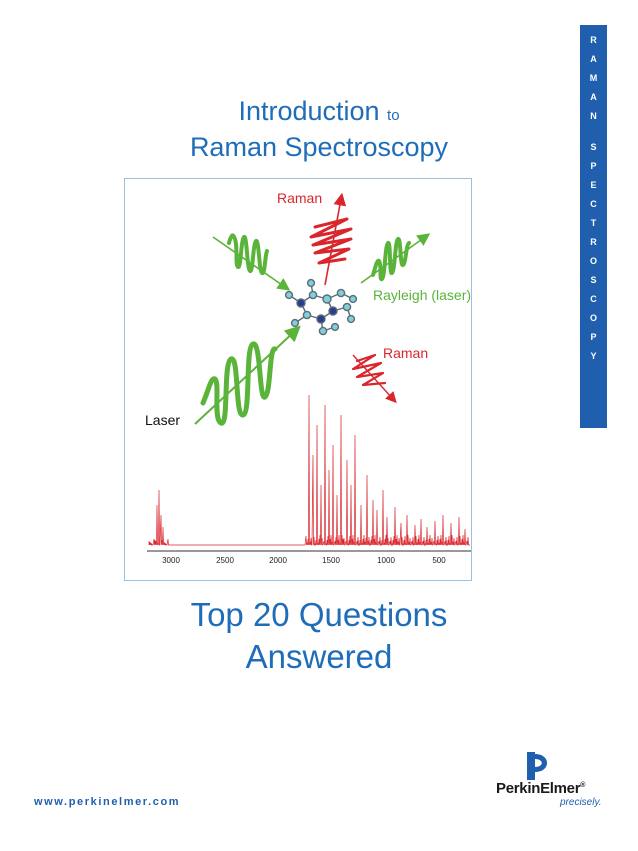 The image size is (638, 851). I want to click on website-link: www.perkinelmer.com, so click(107, 802).